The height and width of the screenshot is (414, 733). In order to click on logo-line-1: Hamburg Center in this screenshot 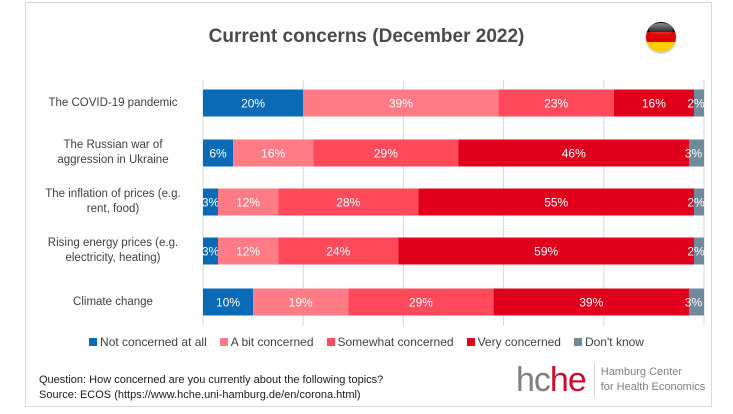, I will do `click(641, 372)`.